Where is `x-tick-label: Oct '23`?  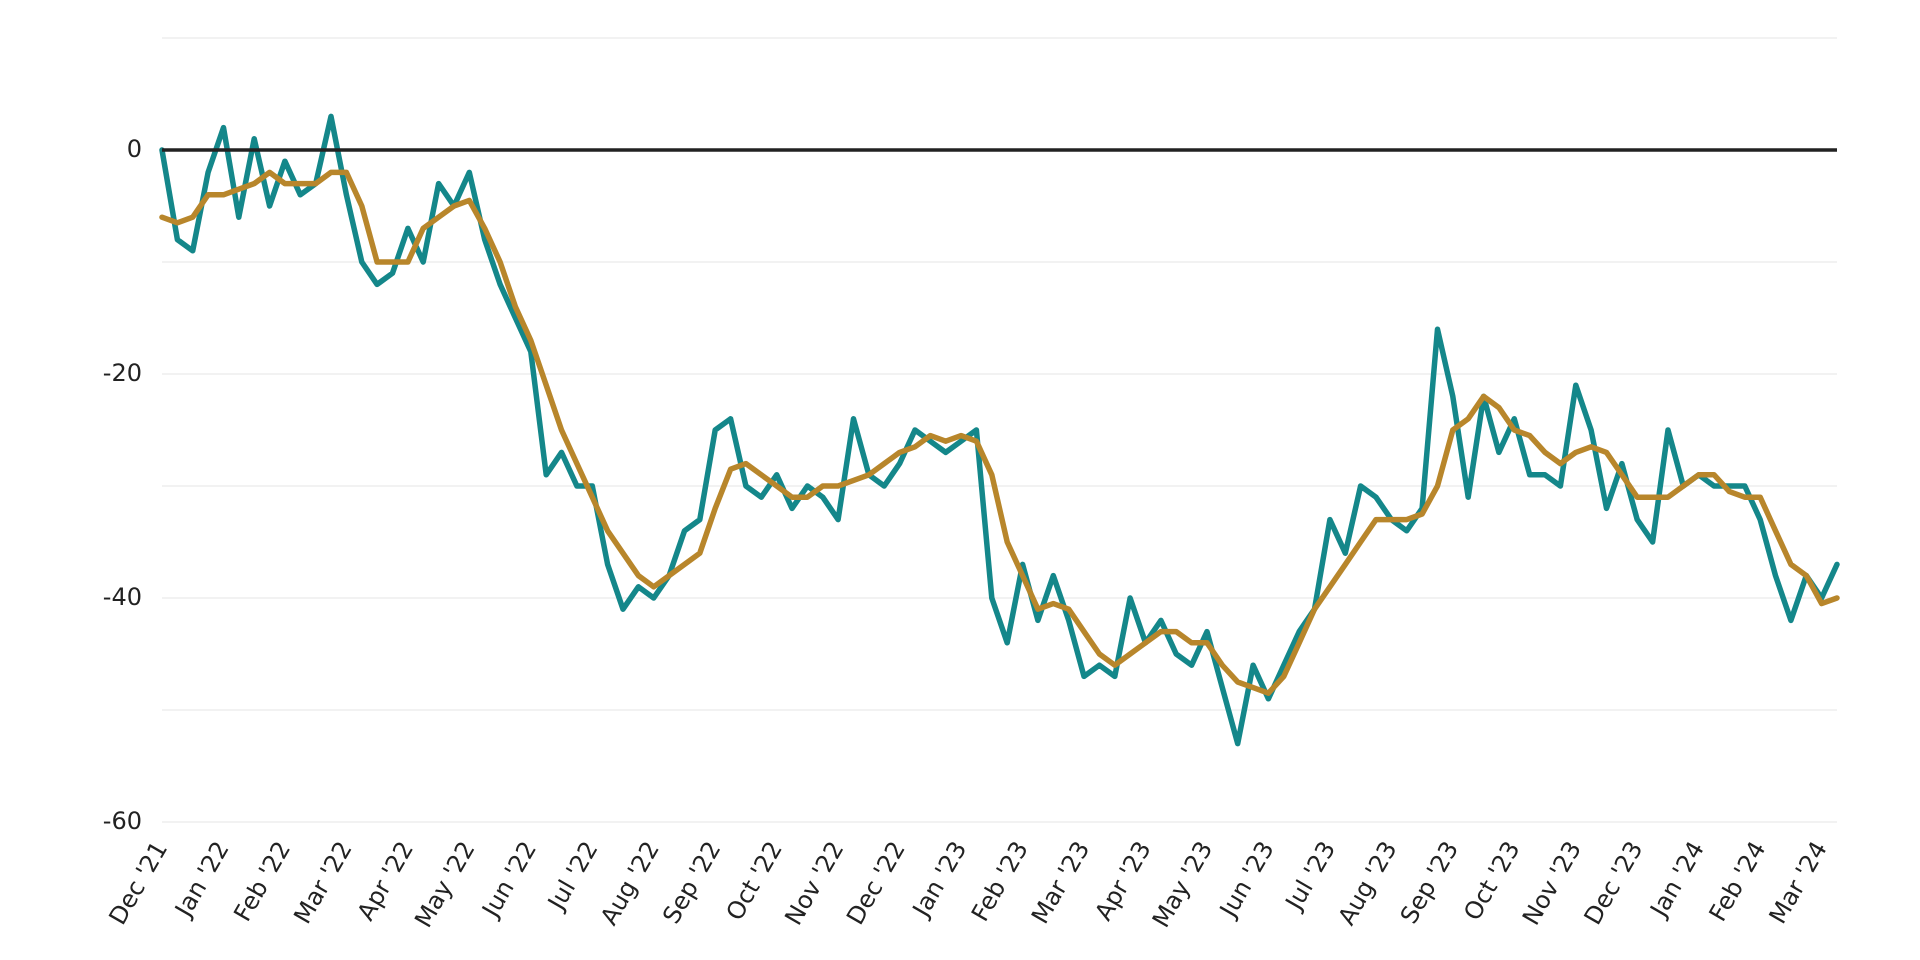
x-tick-label: Oct '23 is located at coordinates (1491, 881).